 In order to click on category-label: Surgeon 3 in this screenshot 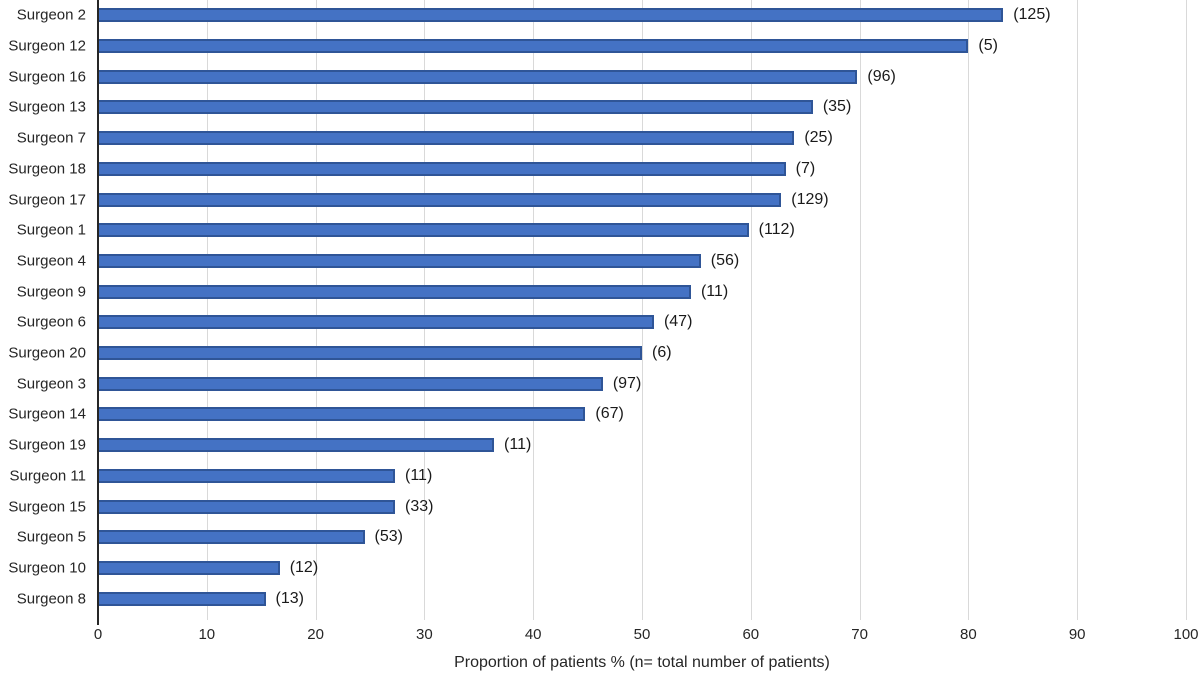, I will do `click(51, 384)`.